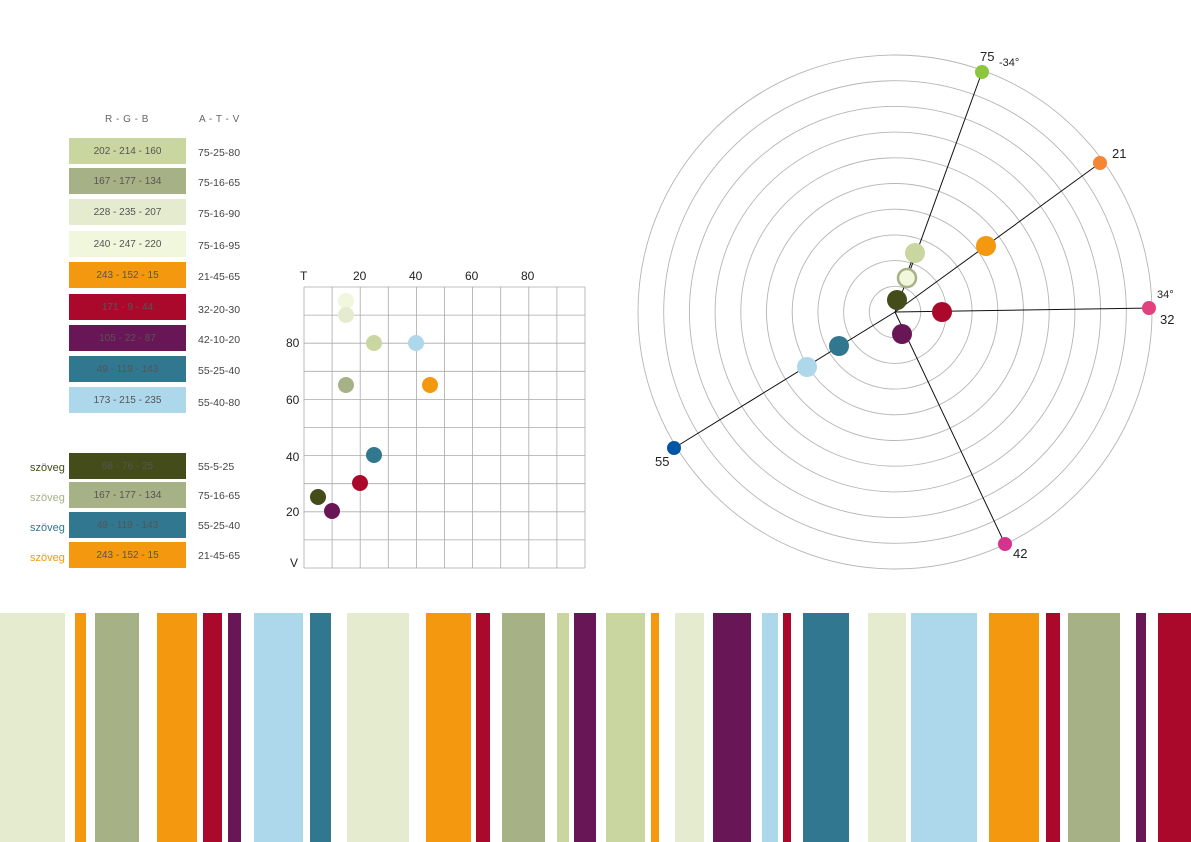  What do you see at coordinates (127, 119) in the screenshot?
I see `rgb-header: R - G - B` at bounding box center [127, 119].